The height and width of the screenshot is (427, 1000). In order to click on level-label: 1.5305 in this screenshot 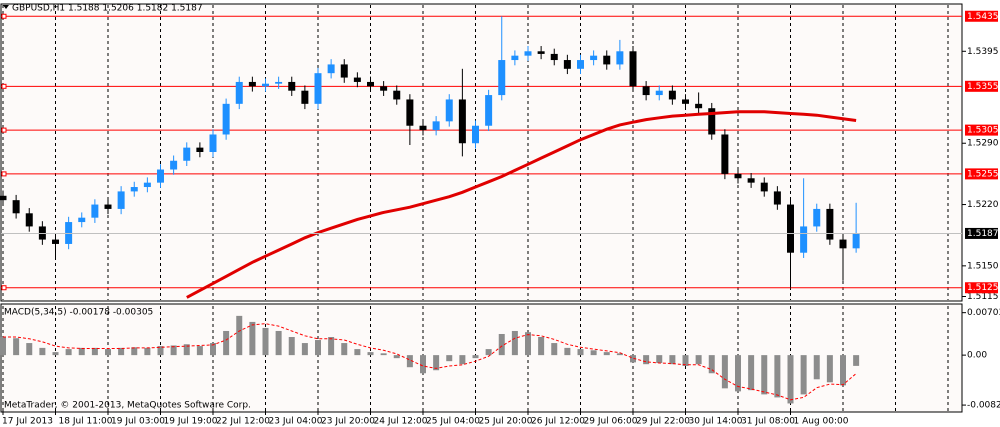, I will do `click(983, 131)`.